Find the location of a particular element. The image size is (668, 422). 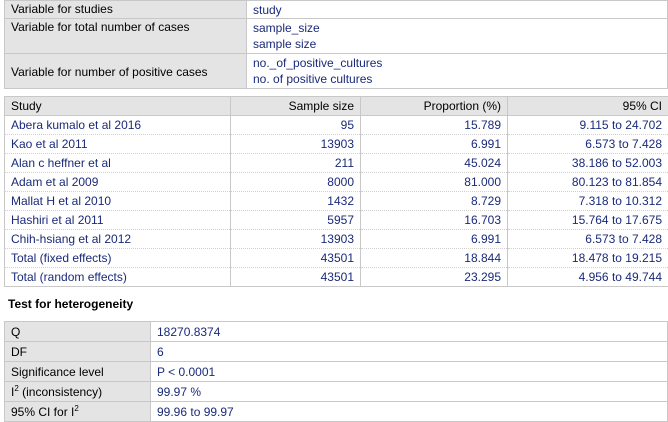

het-label: Significance level is located at coordinates (77, 371).